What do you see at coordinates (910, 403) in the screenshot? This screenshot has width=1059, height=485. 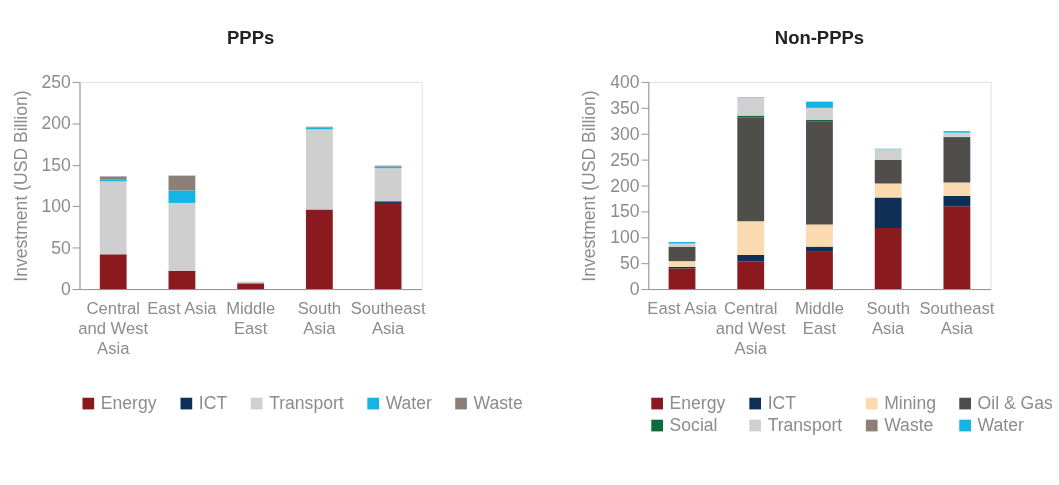 I see `legend-label: Mining` at bounding box center [910, 403].